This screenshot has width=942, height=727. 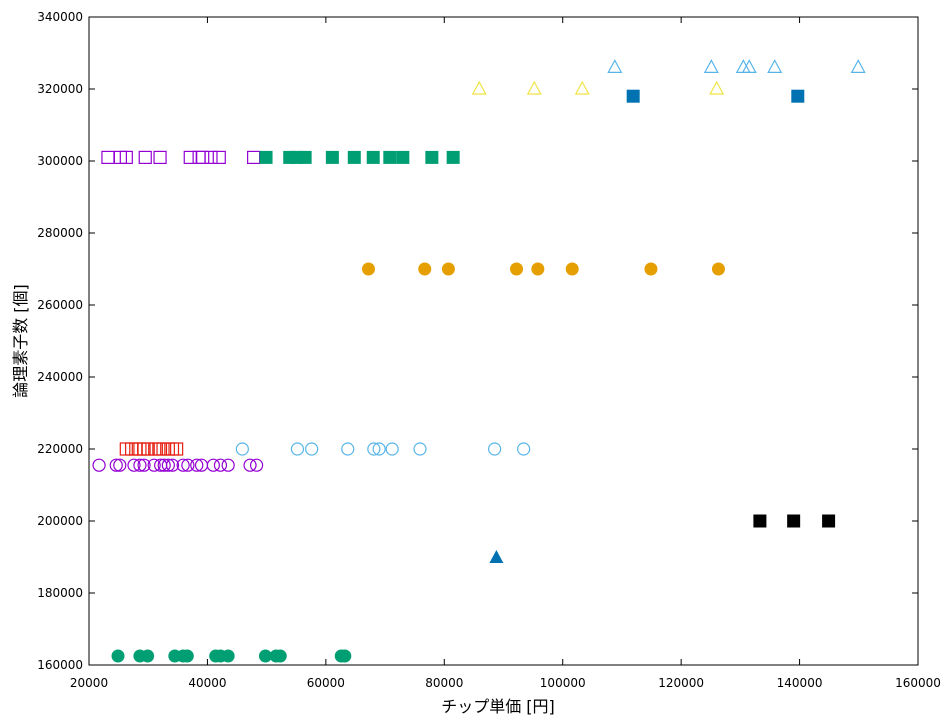 What do you see at coordinates (60, 377) in the screenshot?
I see `y-tick-label: 240000` at bounding box center [60, 377].